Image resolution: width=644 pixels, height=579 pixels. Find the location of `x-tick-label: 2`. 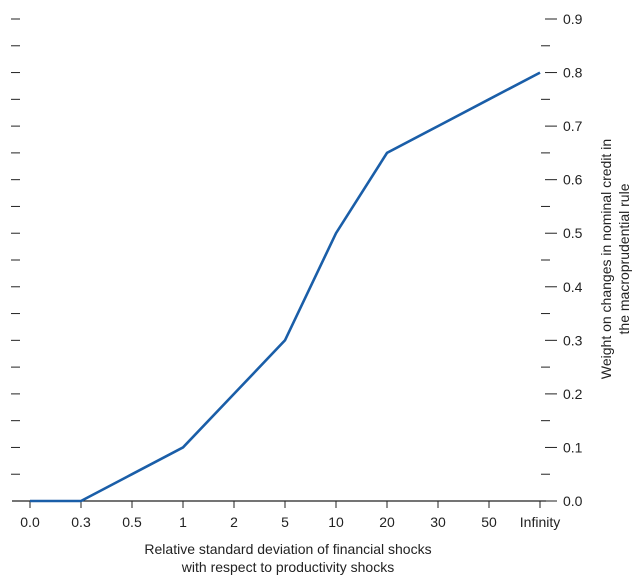

x-tick-label: 2 is located at coordinates (234, 522).